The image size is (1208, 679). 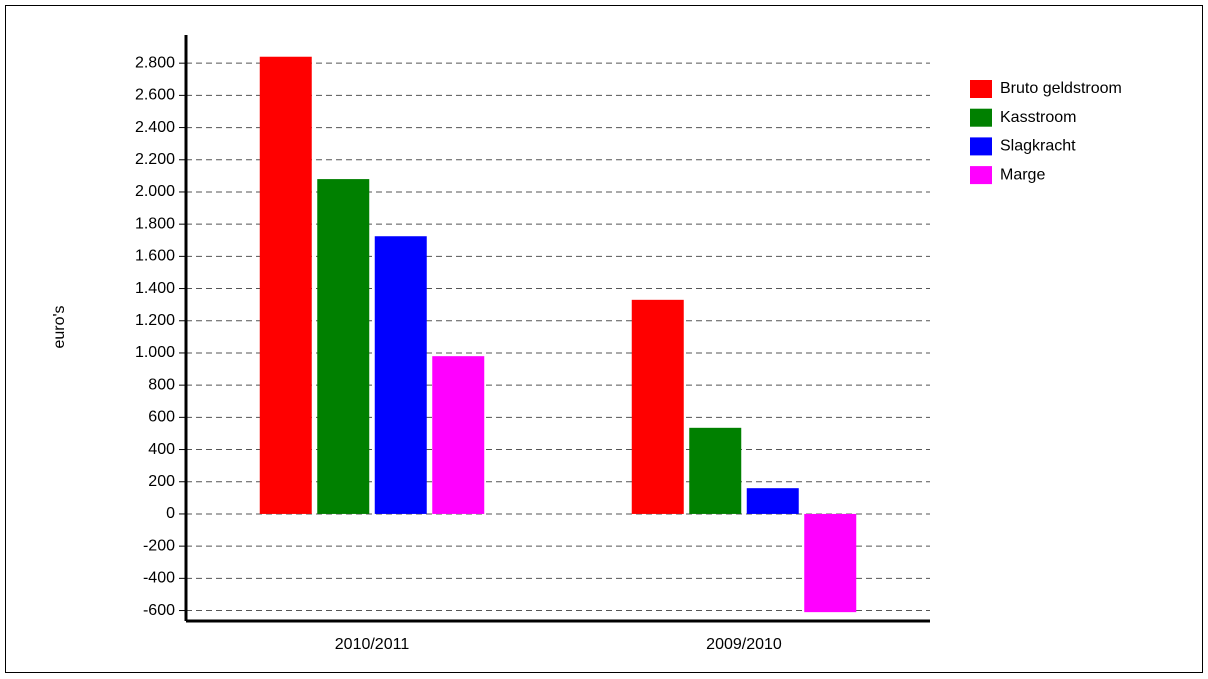 I want to click on y-tick-label: 2.000, so click(x=155, y=191).